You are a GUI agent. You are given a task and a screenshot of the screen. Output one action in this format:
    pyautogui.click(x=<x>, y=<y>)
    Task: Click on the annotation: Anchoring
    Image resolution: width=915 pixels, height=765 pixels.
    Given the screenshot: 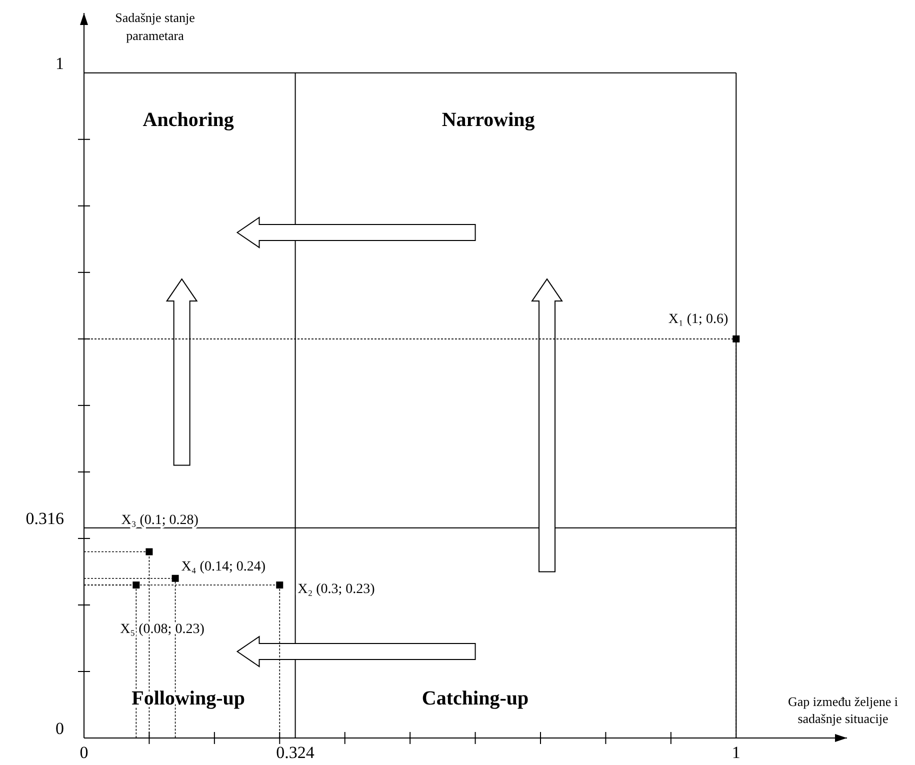 What is the action you would take?
    pyautogui.click(x=188, y=120)
    